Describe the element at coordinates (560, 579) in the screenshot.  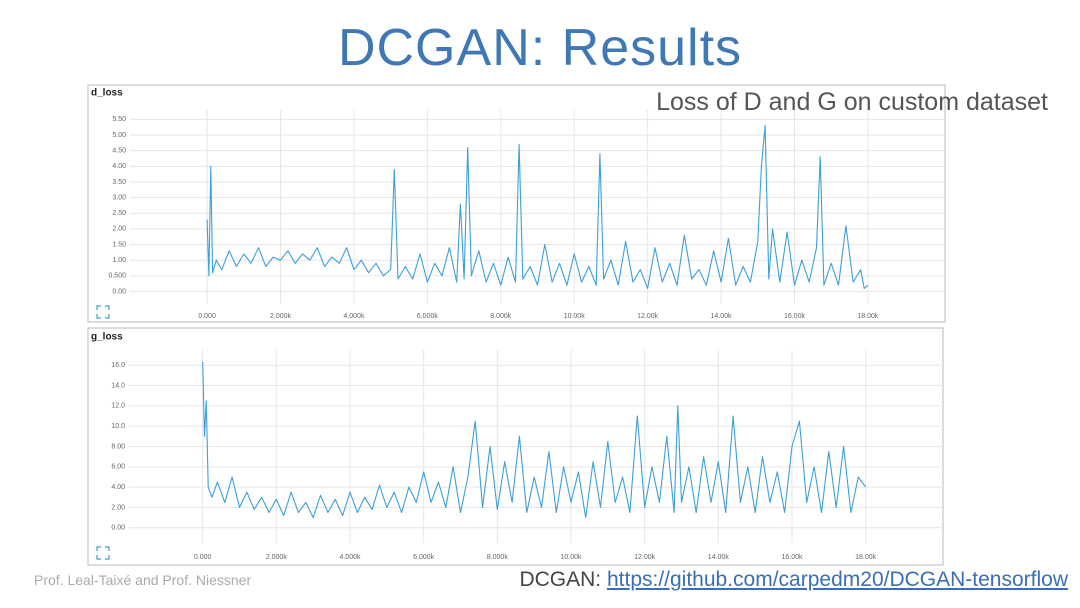
I see `source-prefix: DCGAN:` at that location.